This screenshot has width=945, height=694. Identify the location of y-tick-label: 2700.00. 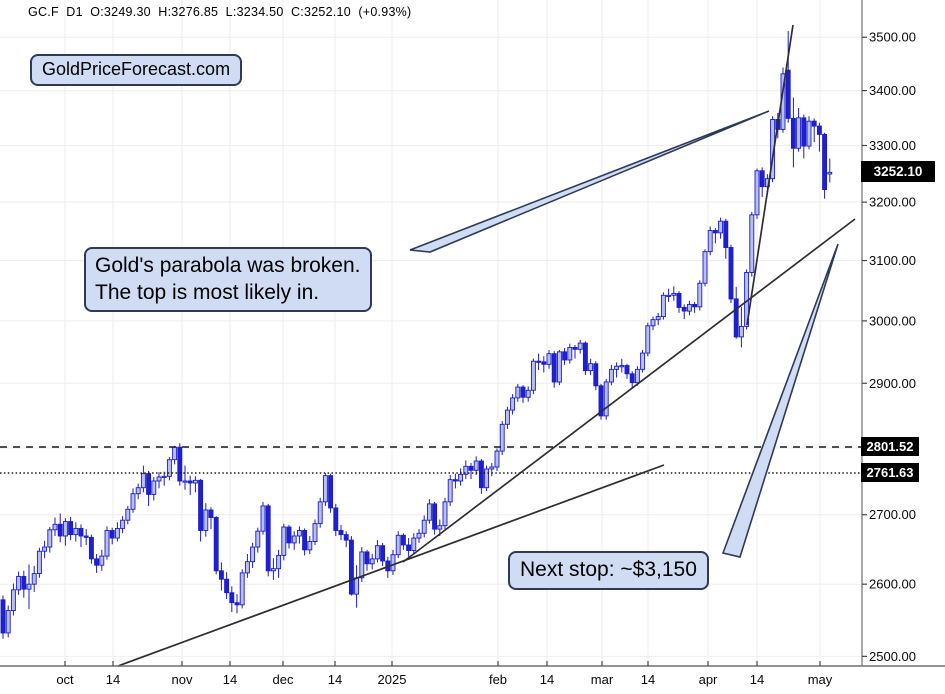
(892, 514).